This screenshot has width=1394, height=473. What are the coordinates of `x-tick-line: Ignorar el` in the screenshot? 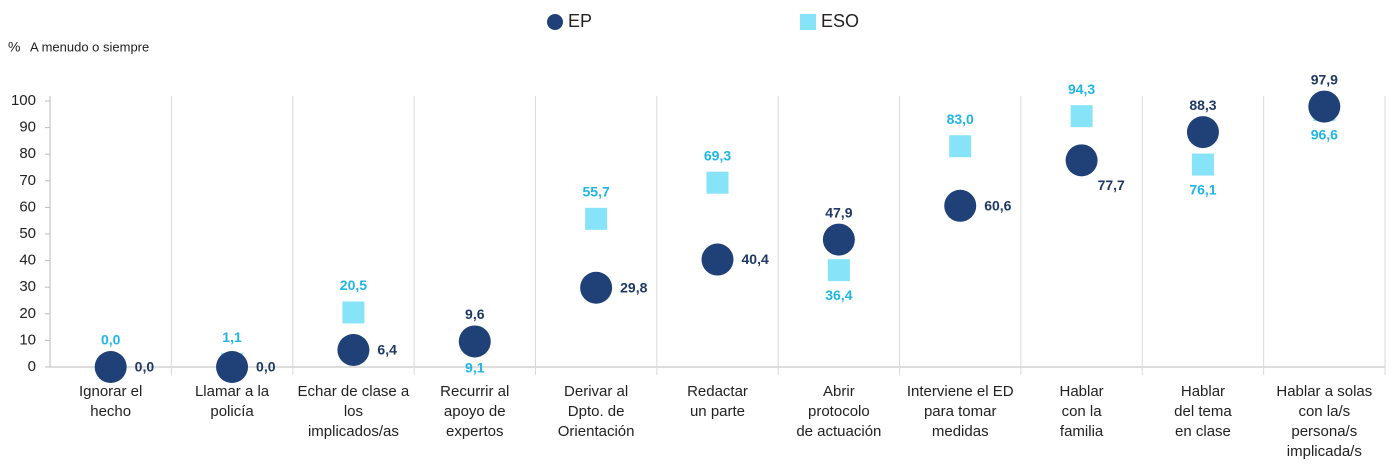 It's located at (110, 391).